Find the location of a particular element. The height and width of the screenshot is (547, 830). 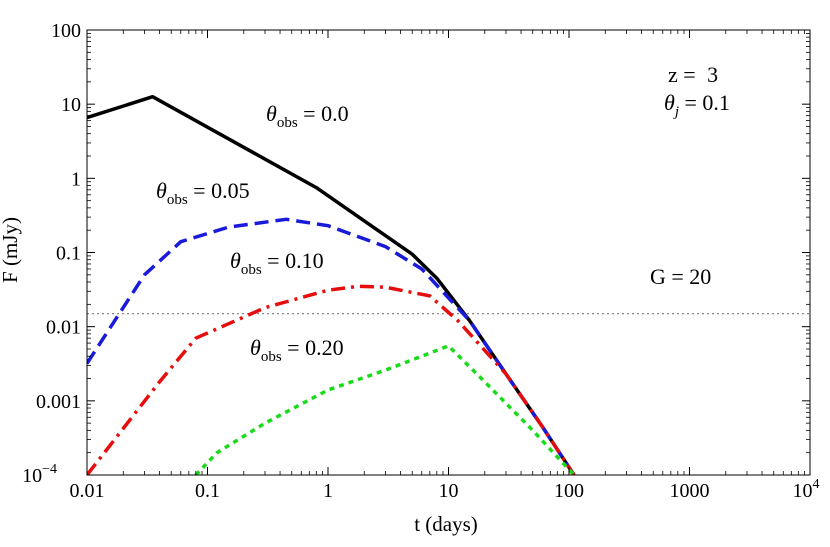

x-tick-label: 0.1 is located at coordinates (207, 491).